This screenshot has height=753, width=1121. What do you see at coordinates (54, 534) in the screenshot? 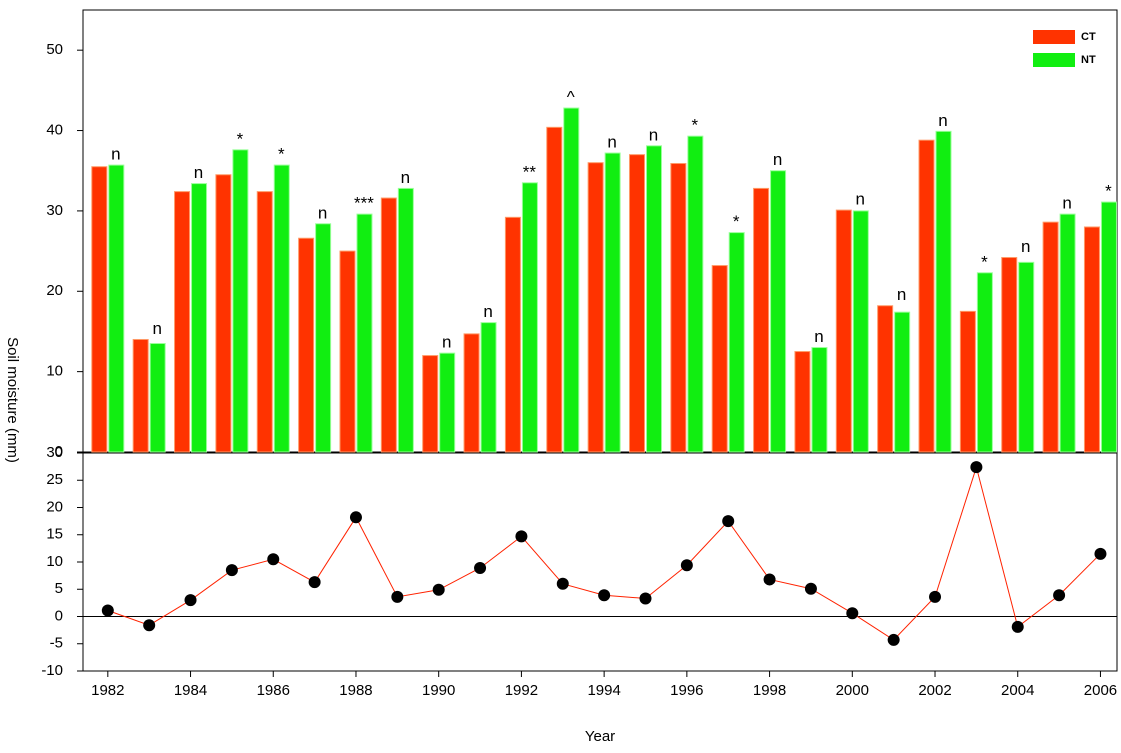
I see `y-tick-label: 15` at bounding box center [54, 534].